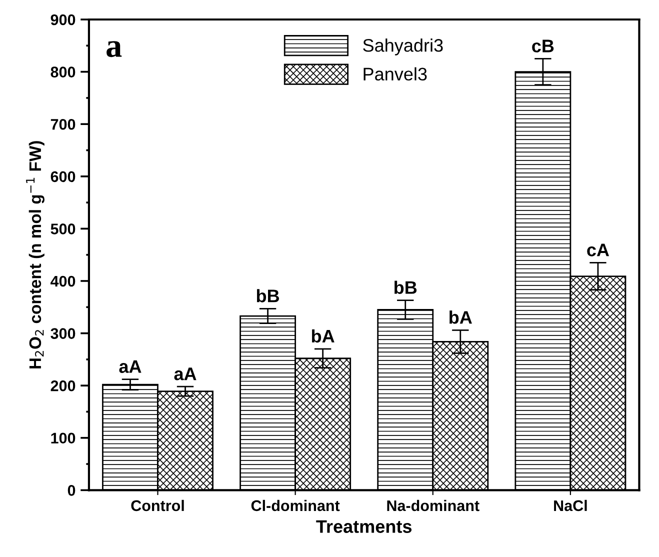 This screenshot has width=659, height=557. Describe the element at coordinates (72, 490) in the screenshot. I see `y-tick-label: 0` at that location.